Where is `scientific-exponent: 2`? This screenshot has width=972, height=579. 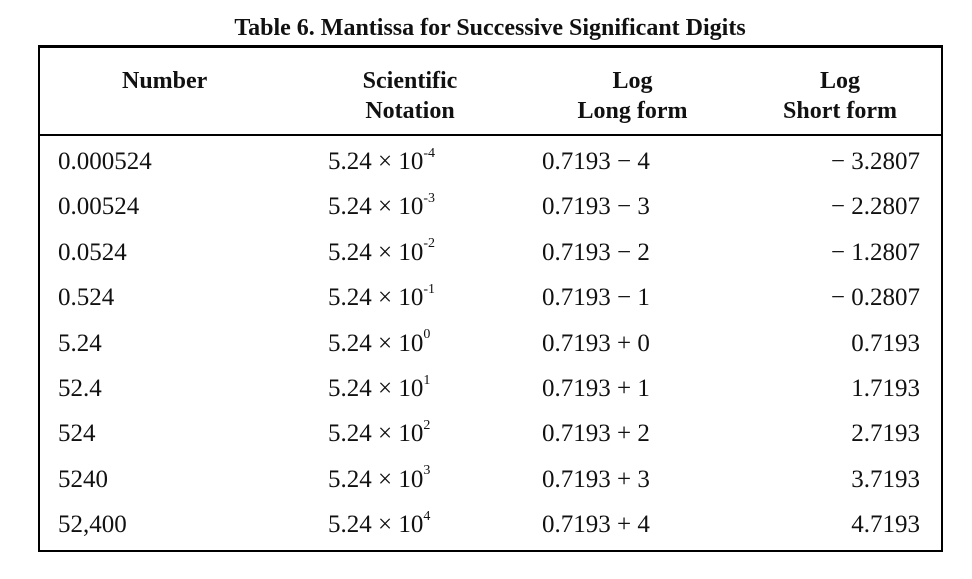
scientific-exponent: 2 is located at coordinates (427, 426).